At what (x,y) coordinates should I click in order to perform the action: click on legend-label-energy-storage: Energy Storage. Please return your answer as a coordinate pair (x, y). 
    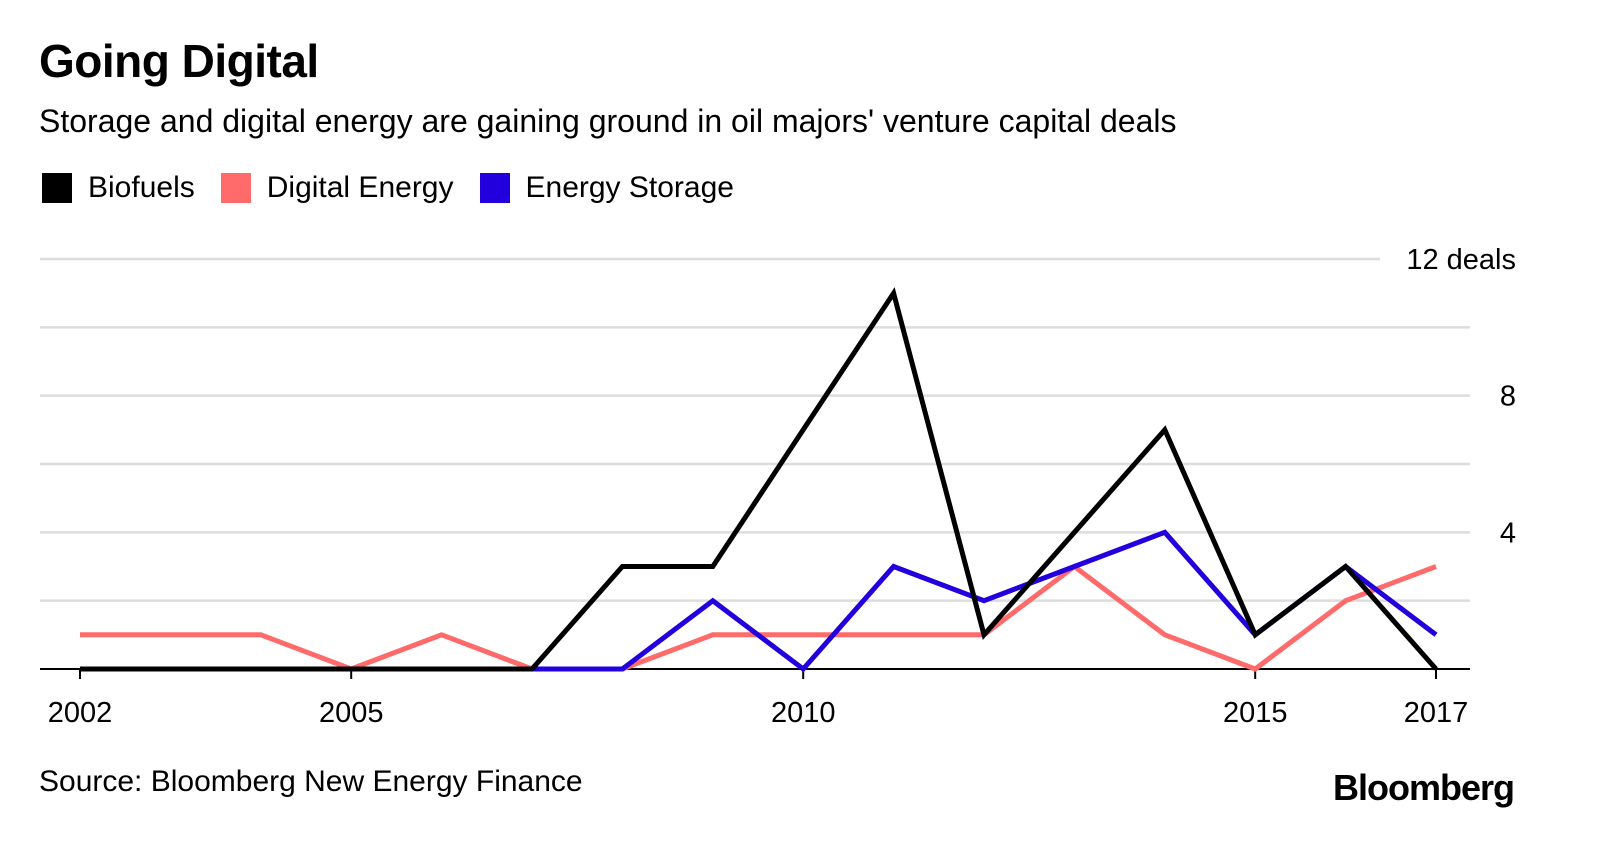
    Looking at the image, I should click on (629, 187).